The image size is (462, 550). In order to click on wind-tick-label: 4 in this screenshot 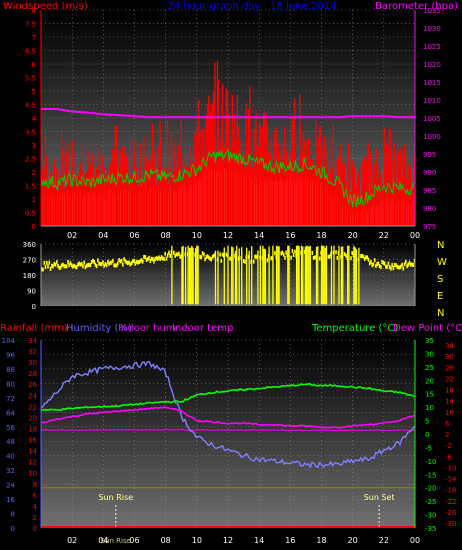, I will do `click(34, 119)`.